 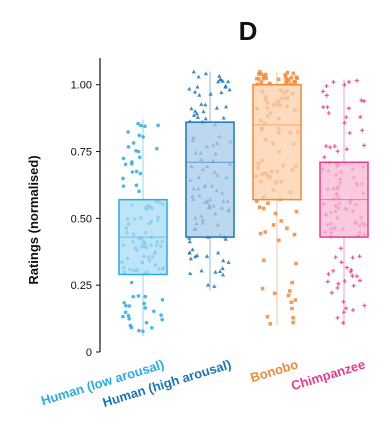 What do you see at coordinates (81, 86) in the screenshot?
I see `y-tick-label: 1.00` at bounding box center [81, 86].